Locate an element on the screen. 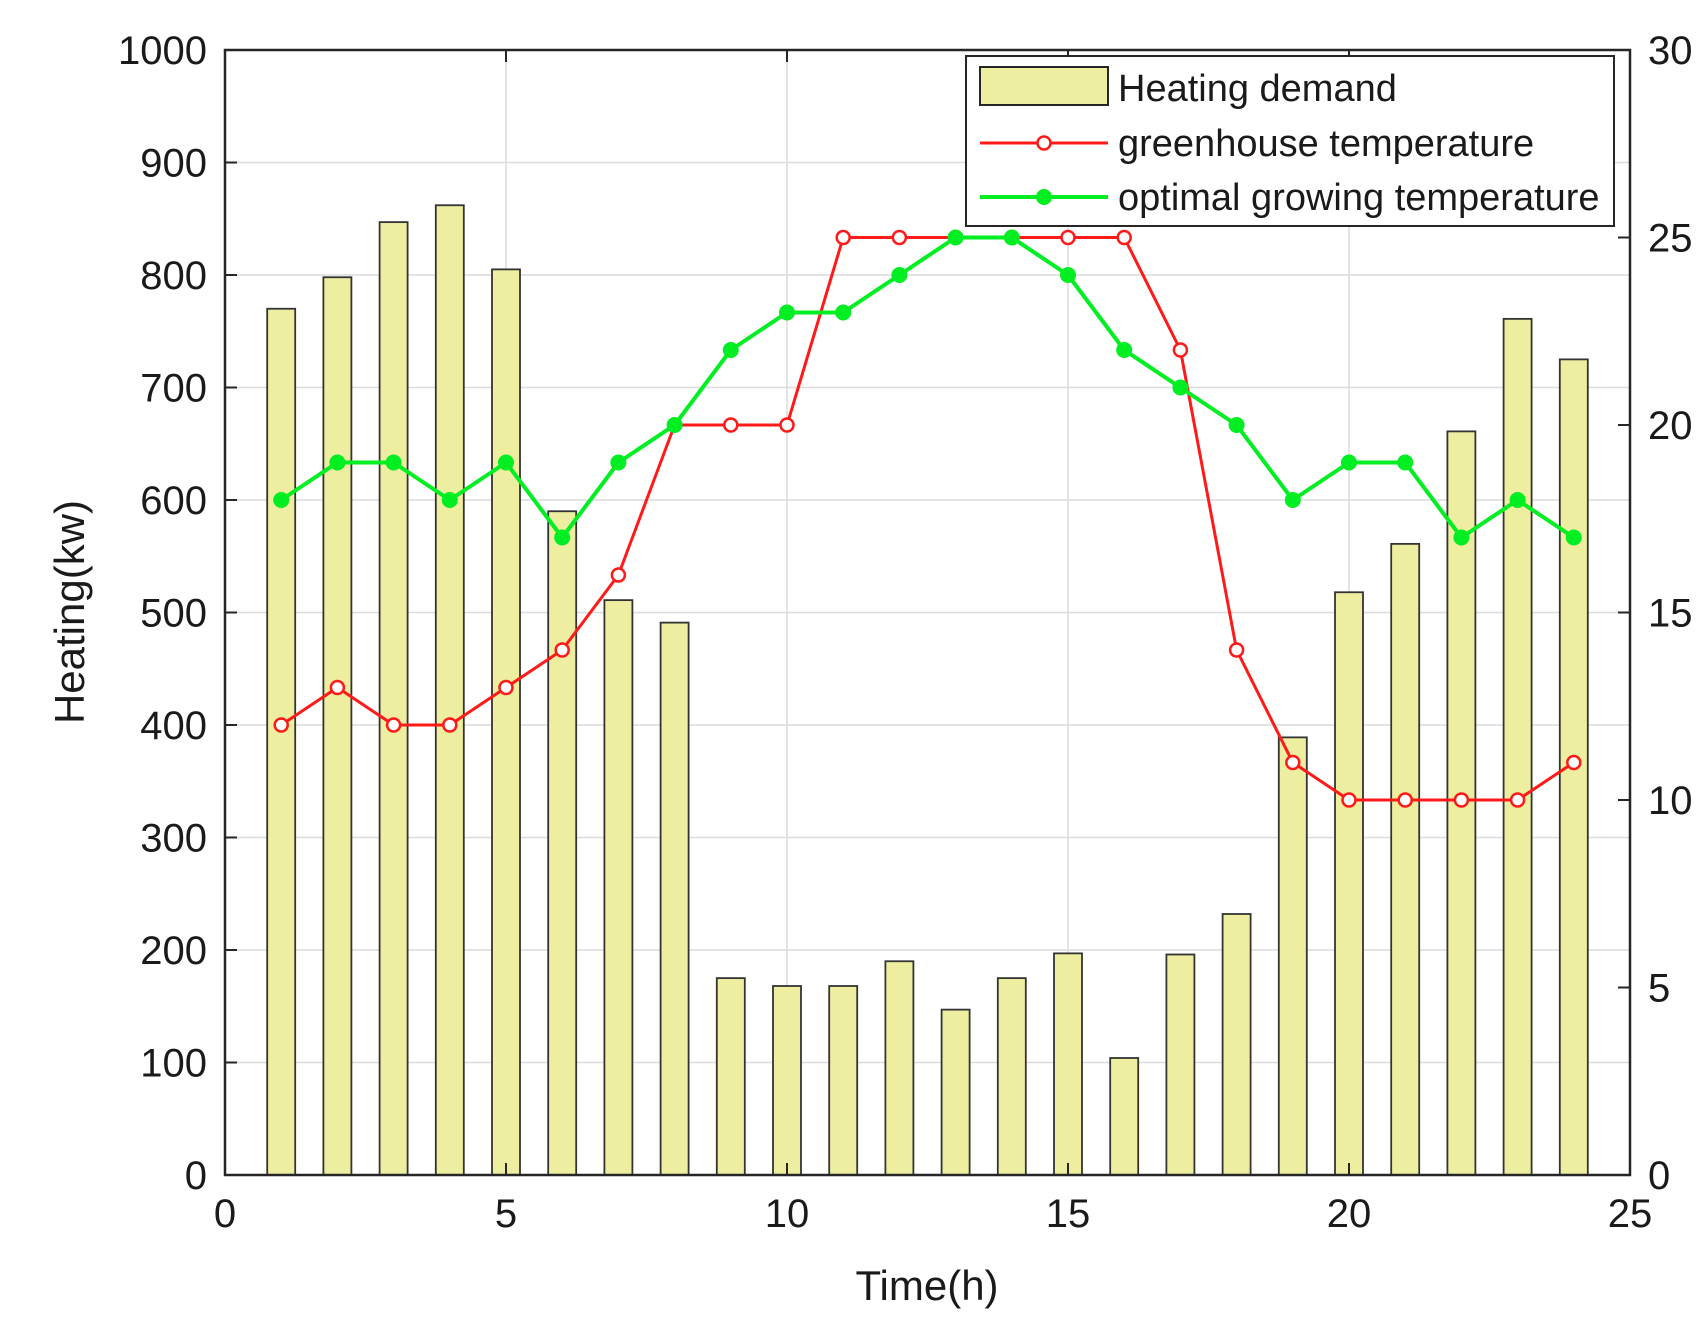  y-tick-label: 700 is located at coordinates (173, 389).